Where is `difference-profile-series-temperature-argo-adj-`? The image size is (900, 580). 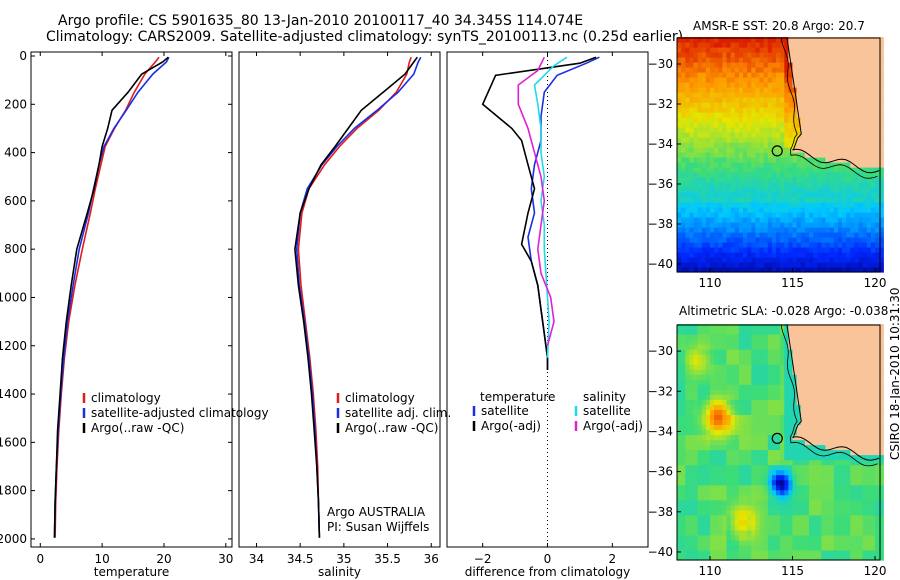 difference-profile-series-temperature-argo-adj- is located at coordinates (539, 213).